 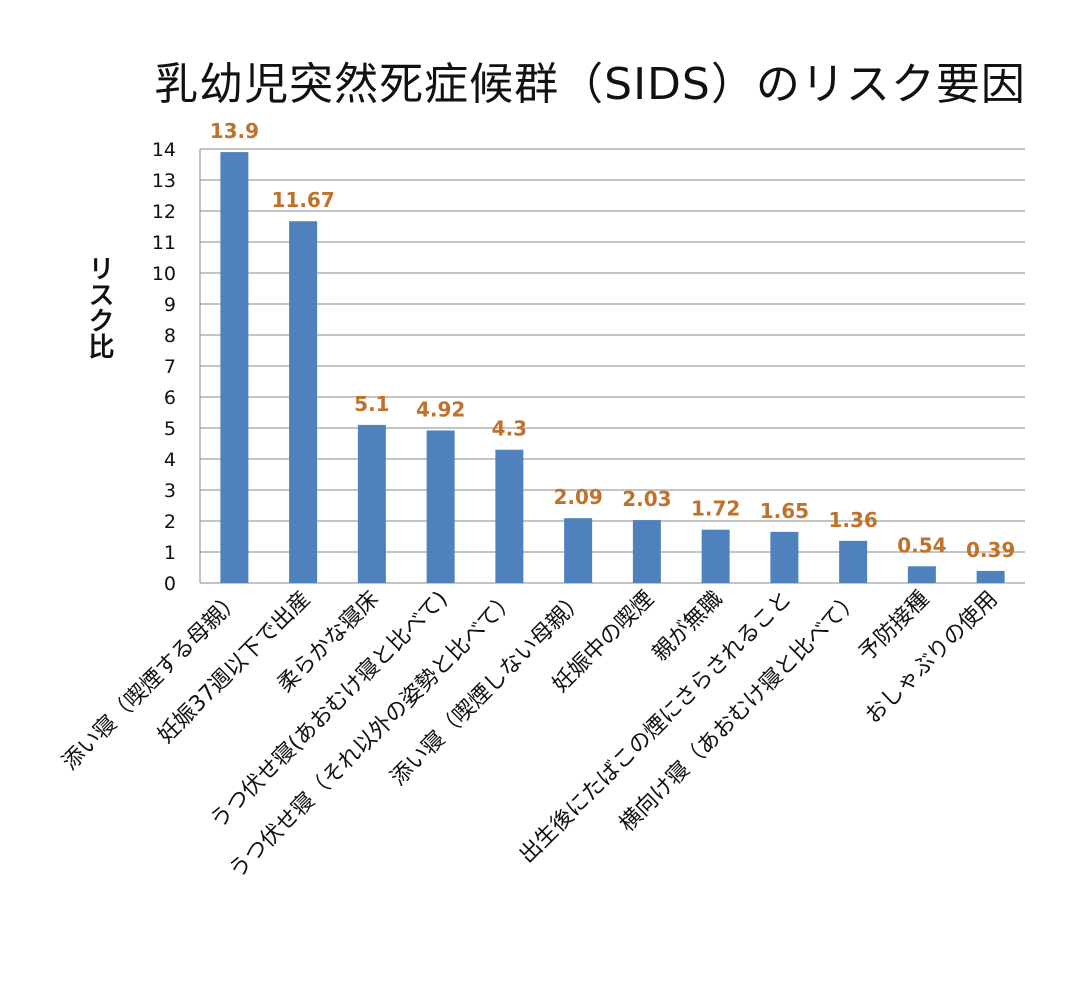 What do you see at coordinates (509, 429) in the screenshot?
I see `data-label: 4.3` at bounding box center [509, 429].